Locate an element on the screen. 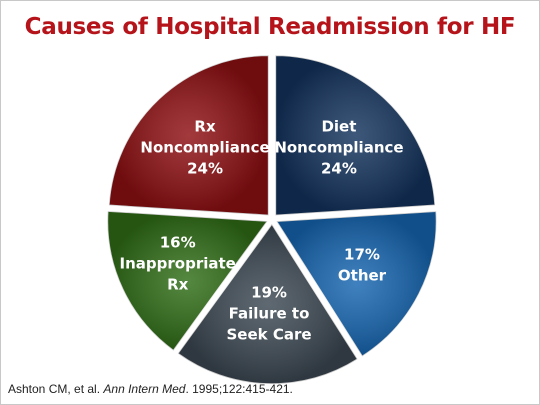 This screenshot has height=405, width=540. pie-slice-label-1: 17% Other is located at coordinates (362, 264).